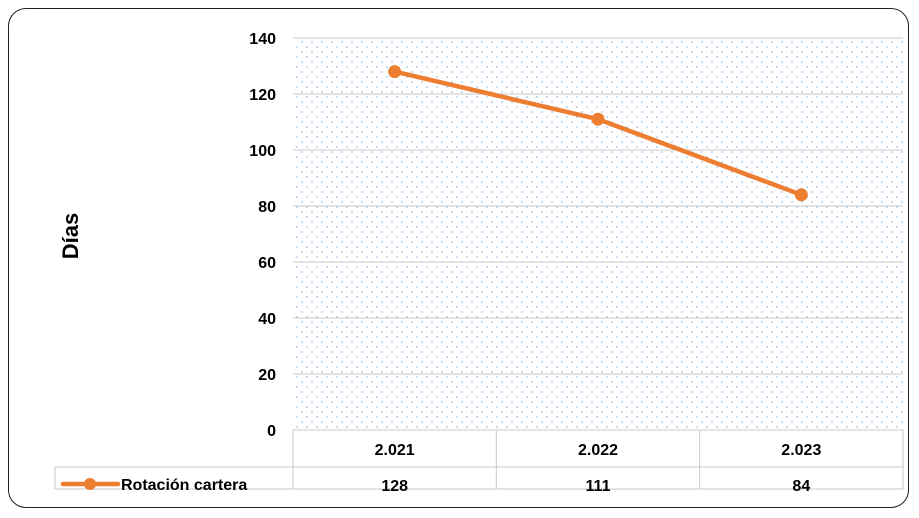  Describe the element at coordinates (801, 486) in the screenshot. I see `table-value: 84` at that location.